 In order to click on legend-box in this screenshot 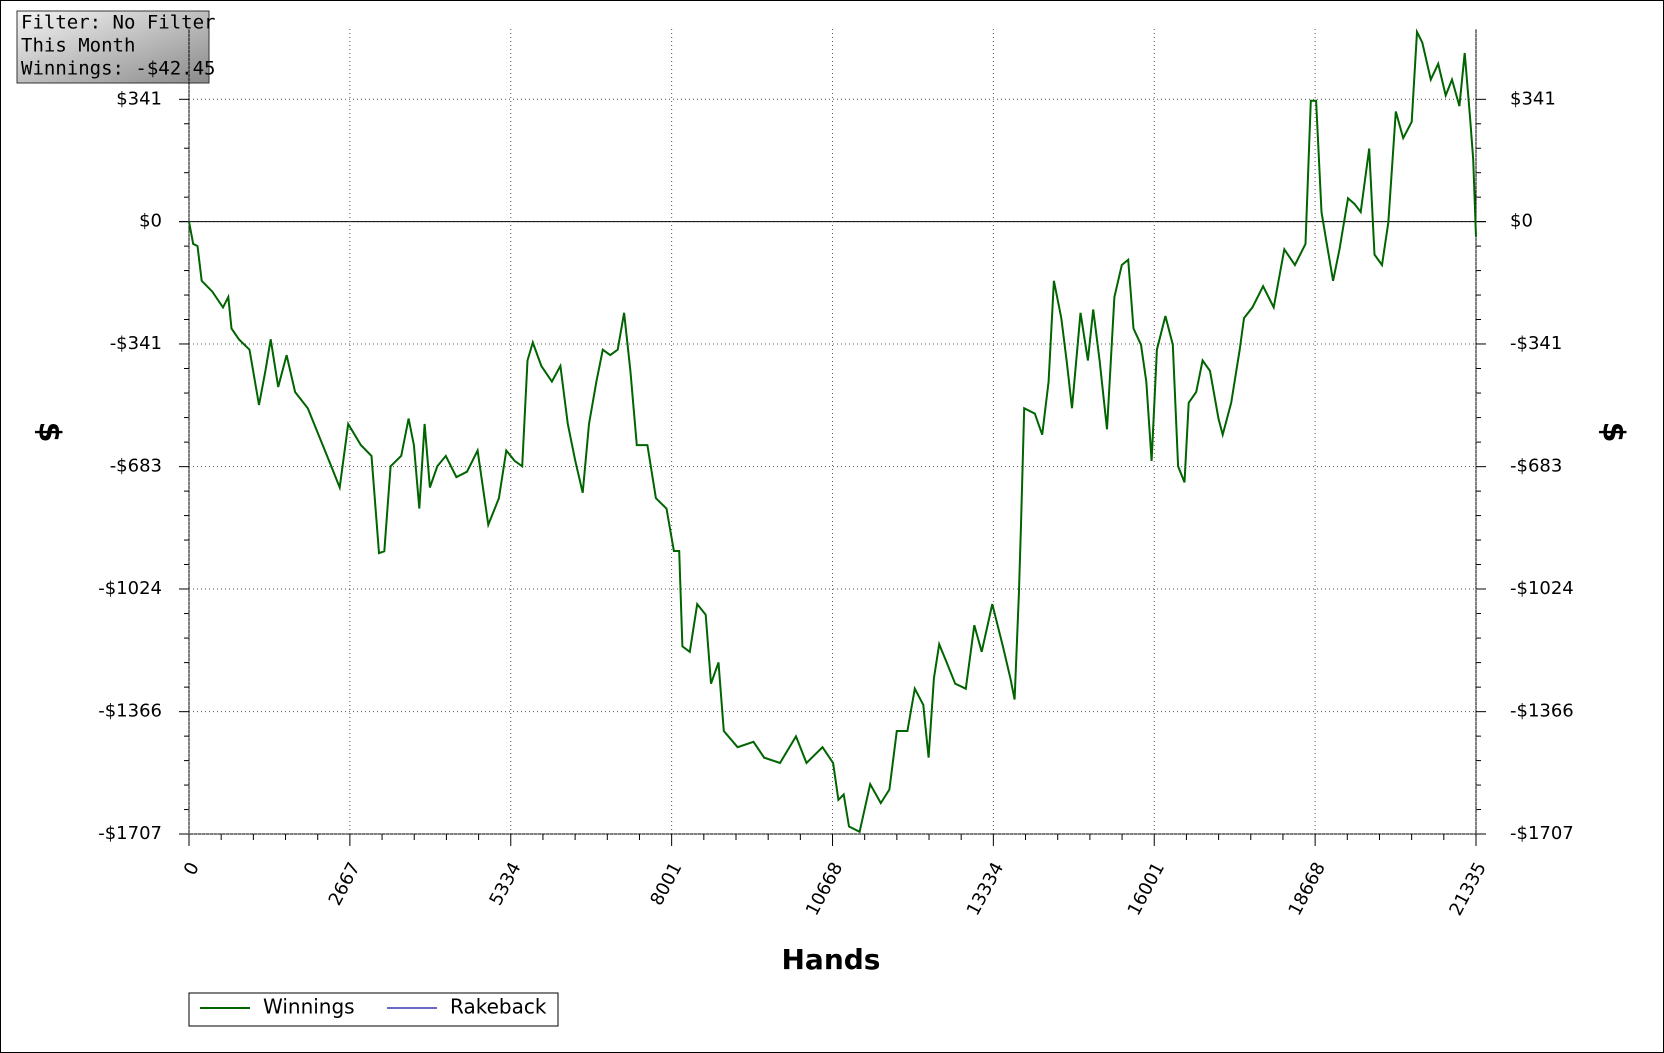, I will do `click(373, 1009)`.